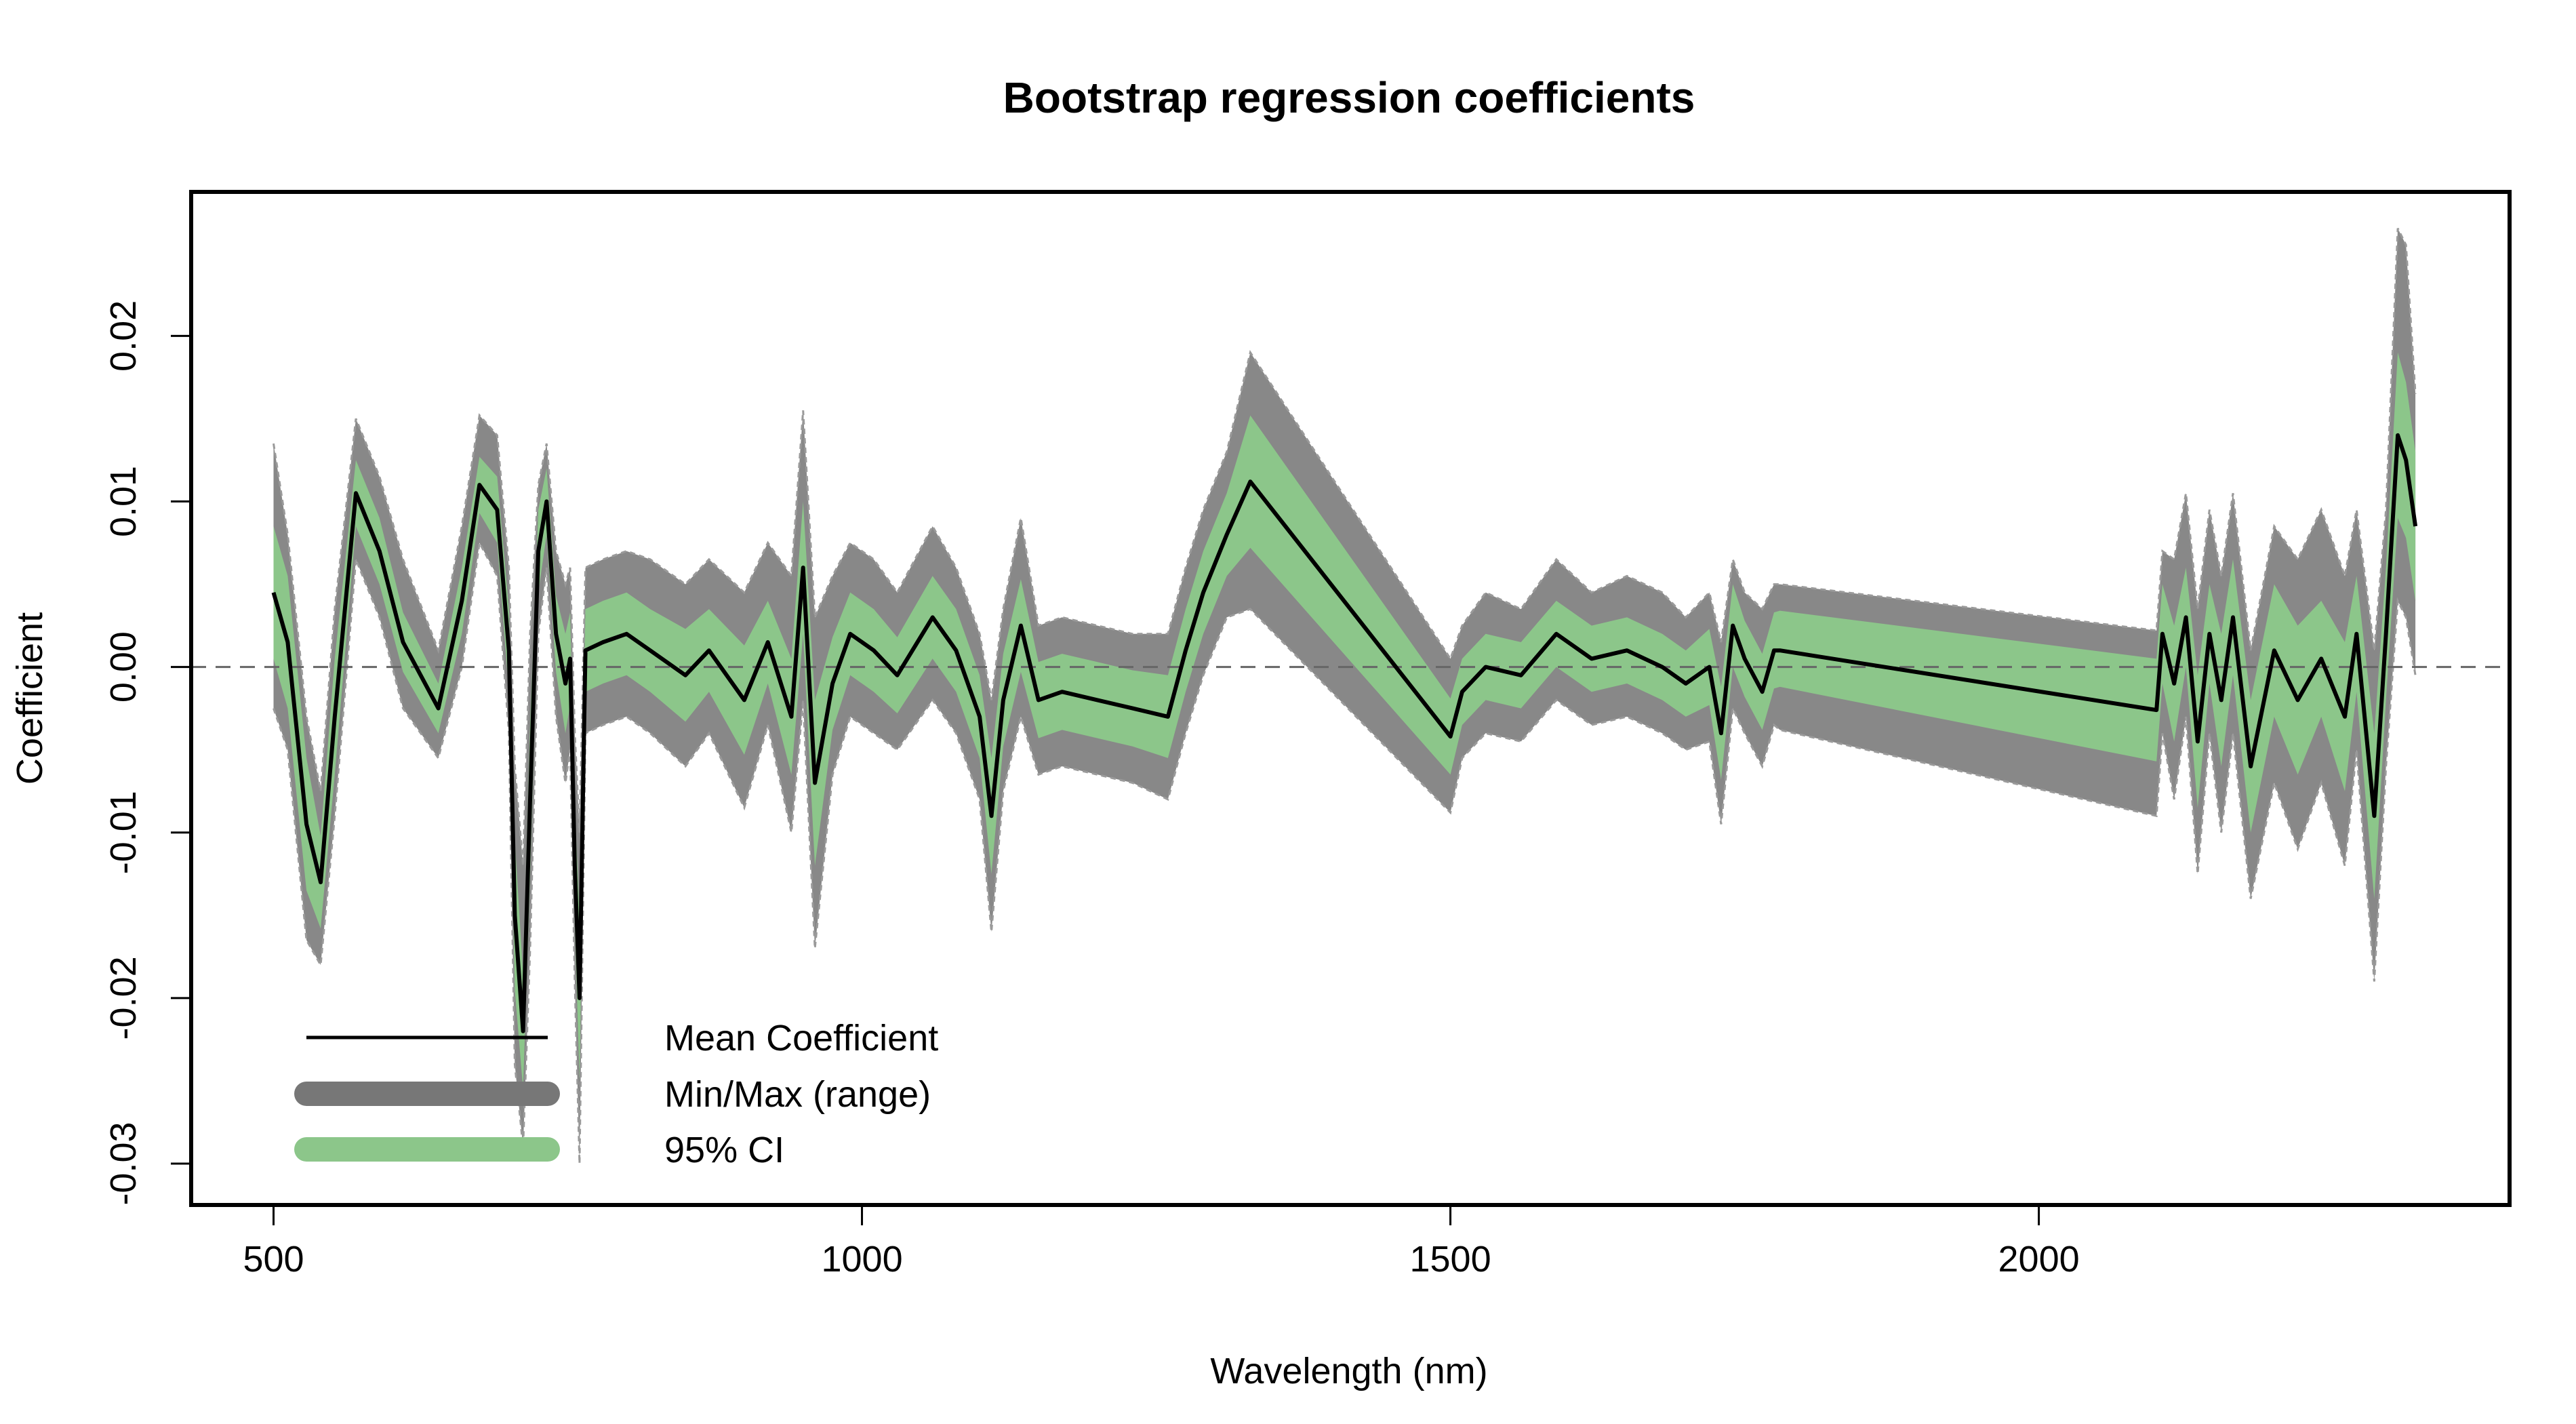 This screenshot has width=2576, height=1424. I want to click on y-tick-label: 0.02, so click(123, 336).